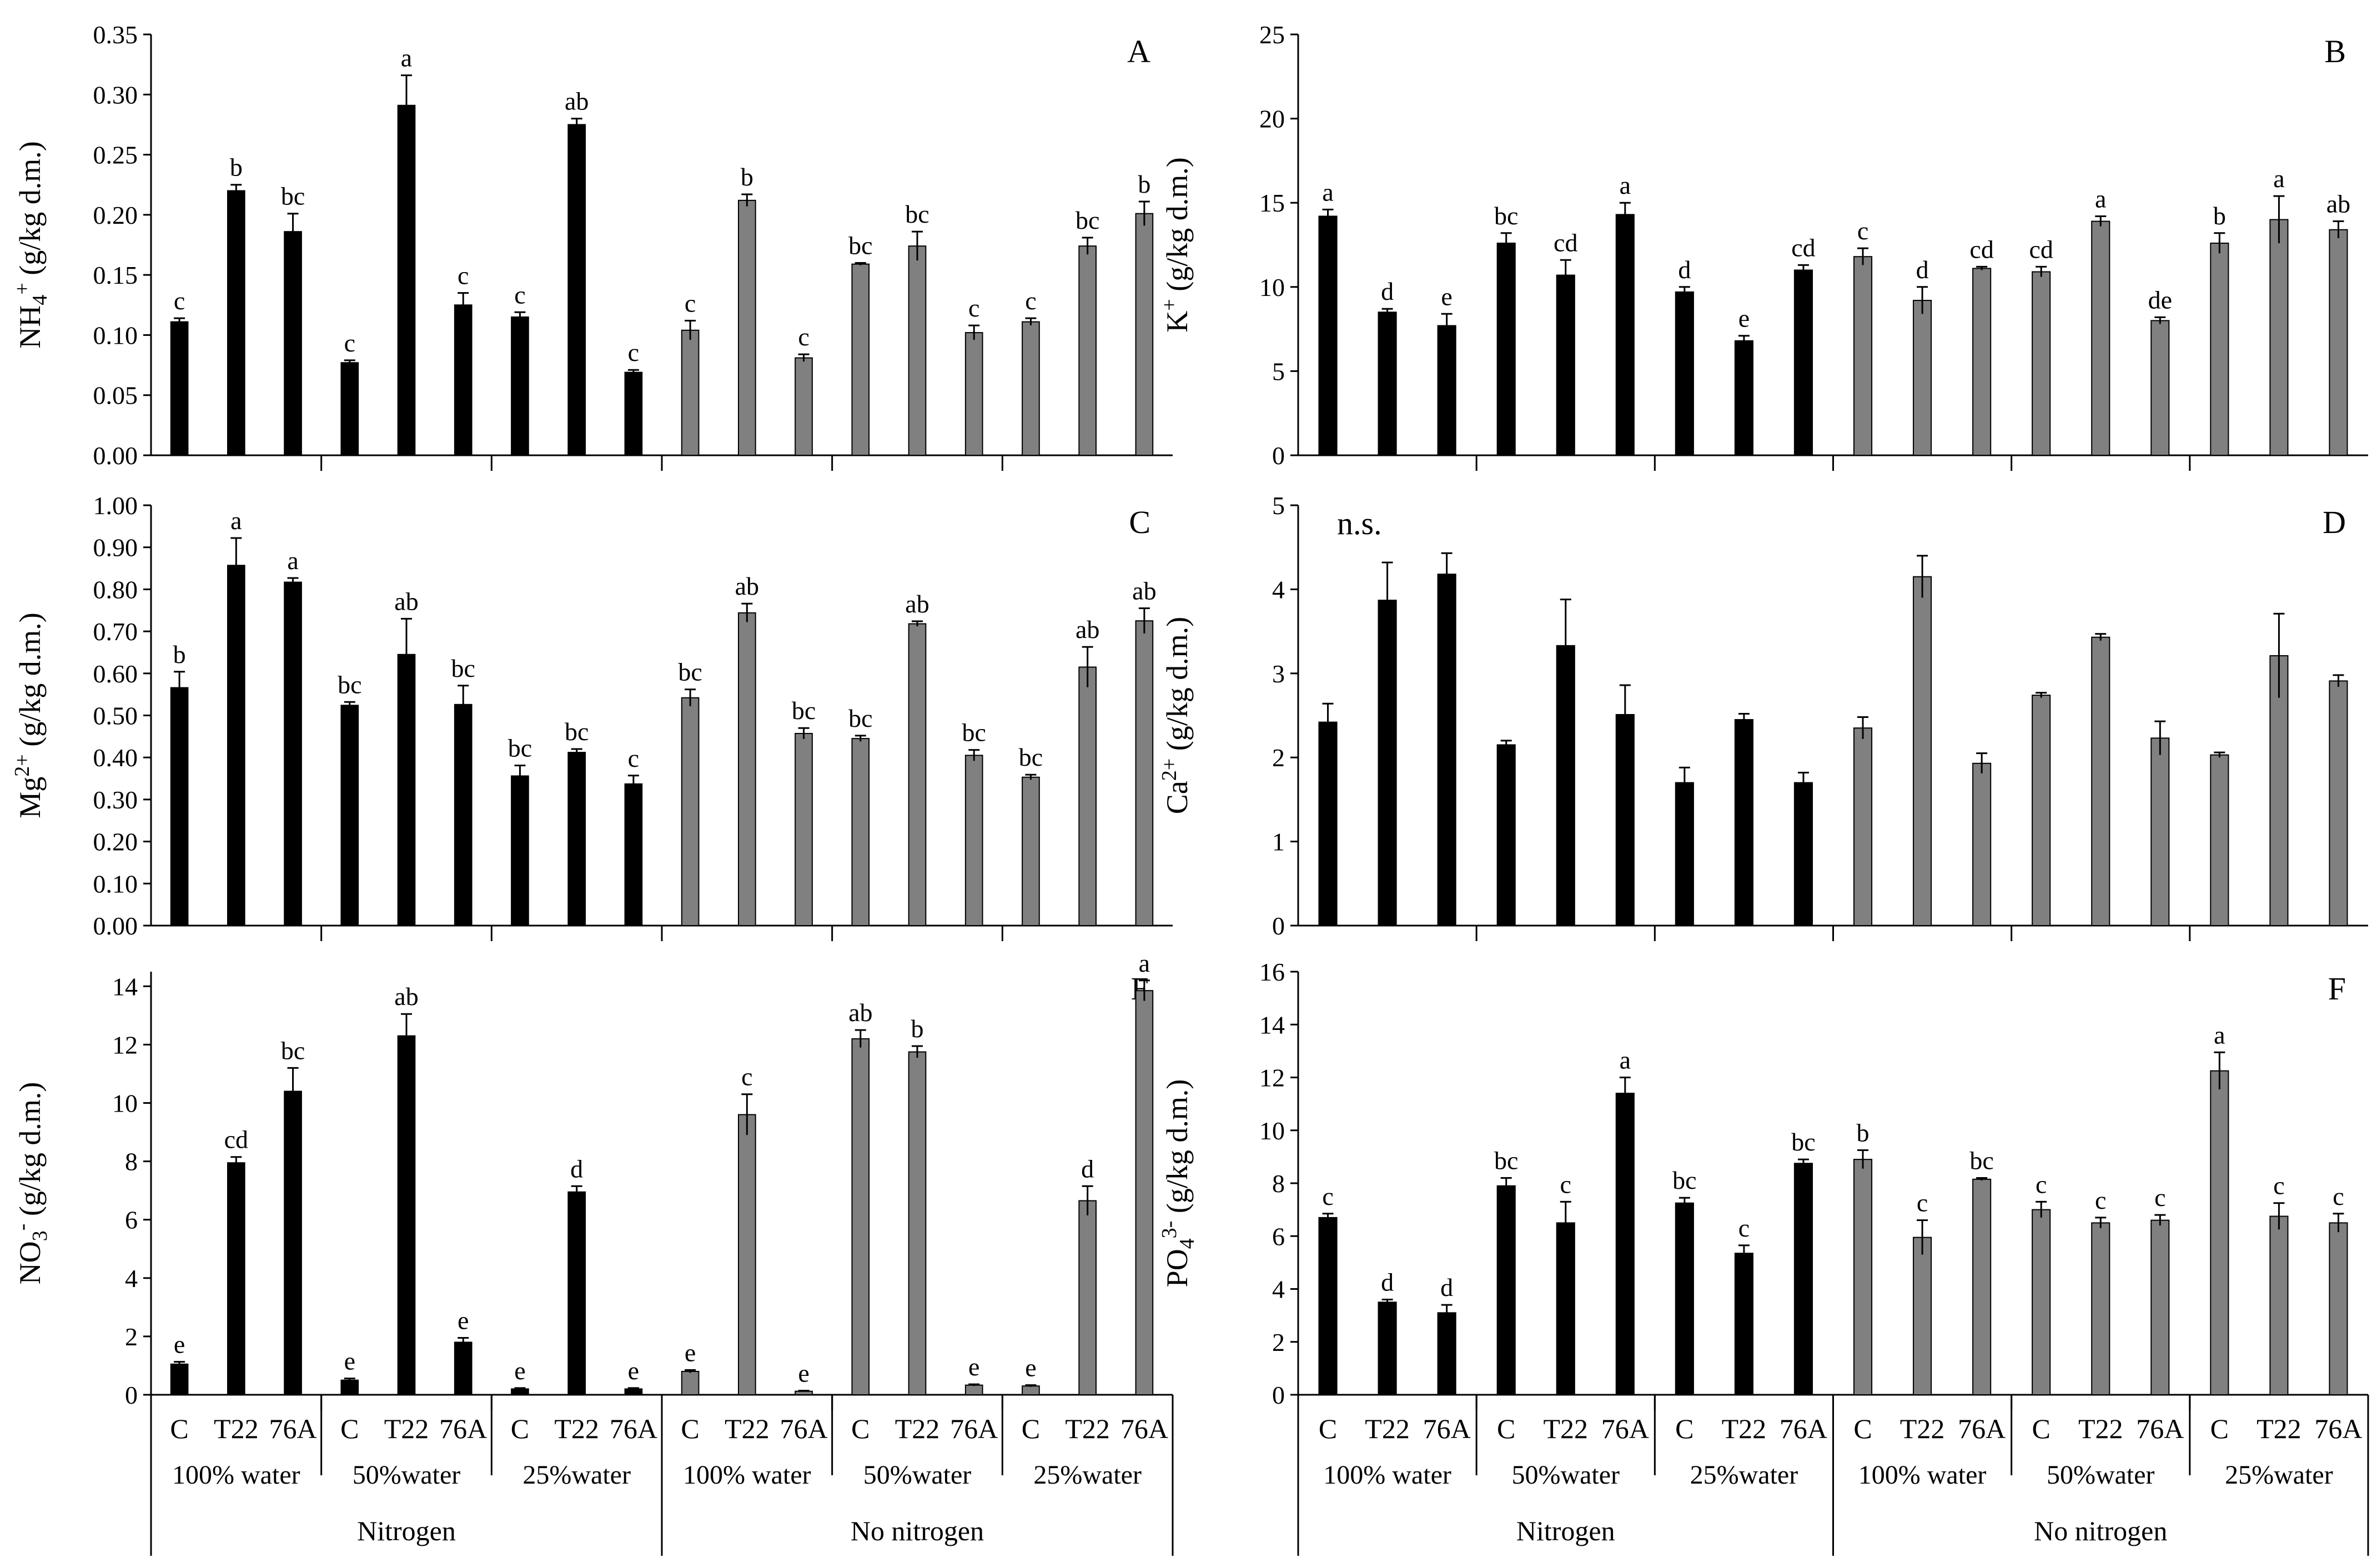  I want to click on y-tick-label: 6, so click(1278, 1236).